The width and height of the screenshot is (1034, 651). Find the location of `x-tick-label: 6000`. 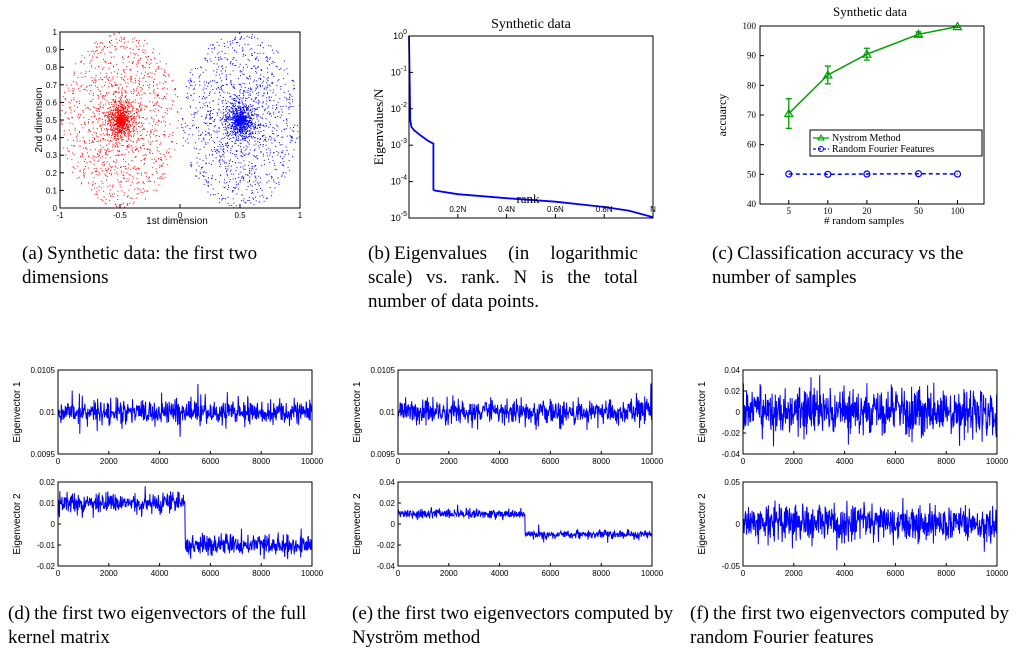

x-tick-label: 6000 is located at coordinates (551, 573).